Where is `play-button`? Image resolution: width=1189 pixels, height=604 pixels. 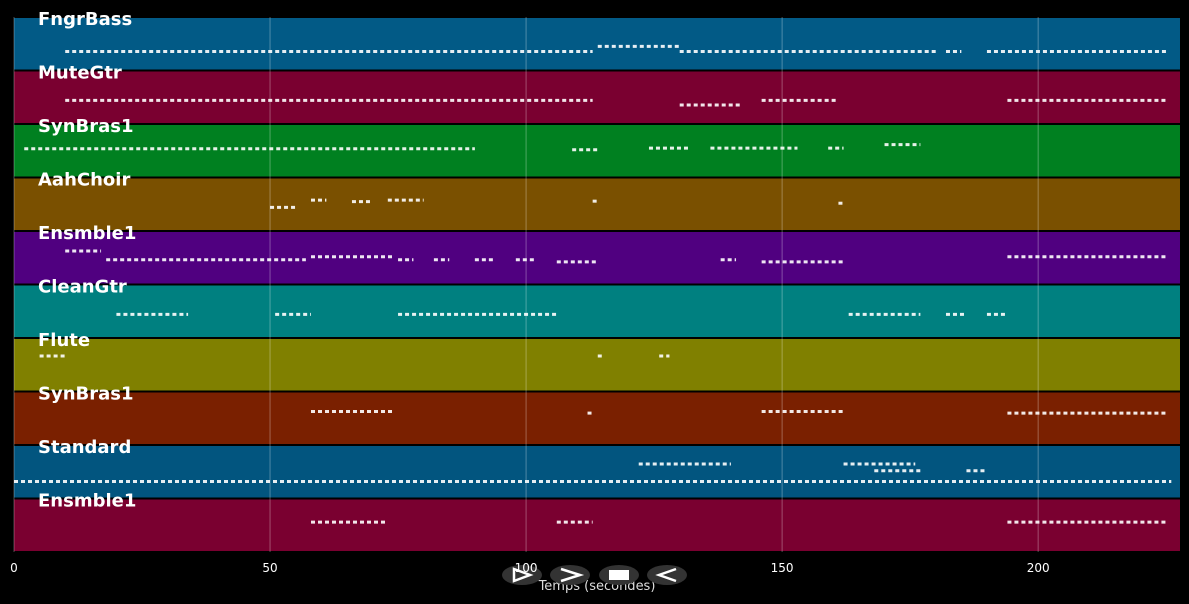 play-button is located at coordinates (522, 575).